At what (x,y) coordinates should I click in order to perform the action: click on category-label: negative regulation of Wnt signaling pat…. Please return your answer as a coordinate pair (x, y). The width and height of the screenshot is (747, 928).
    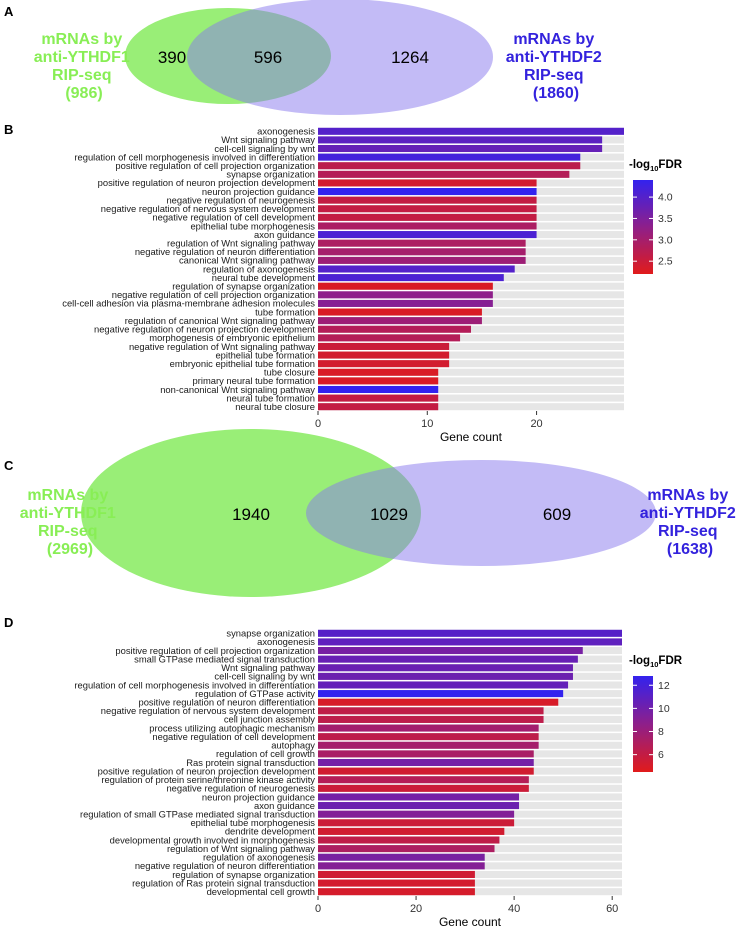
    Looking at the image, I should click on (222, 346).